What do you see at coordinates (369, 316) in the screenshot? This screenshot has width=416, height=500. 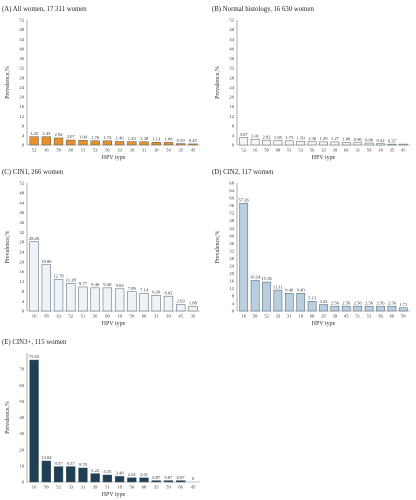 I see `x-tick-label: 53` at bounding box center [369, 316].